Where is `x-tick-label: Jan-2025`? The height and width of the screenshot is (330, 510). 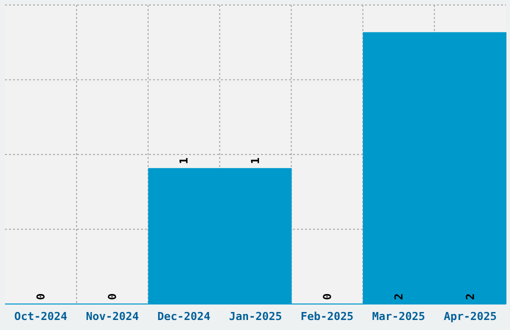
x-tick-label: Jan-2025 is located at coordinates (255, 316).